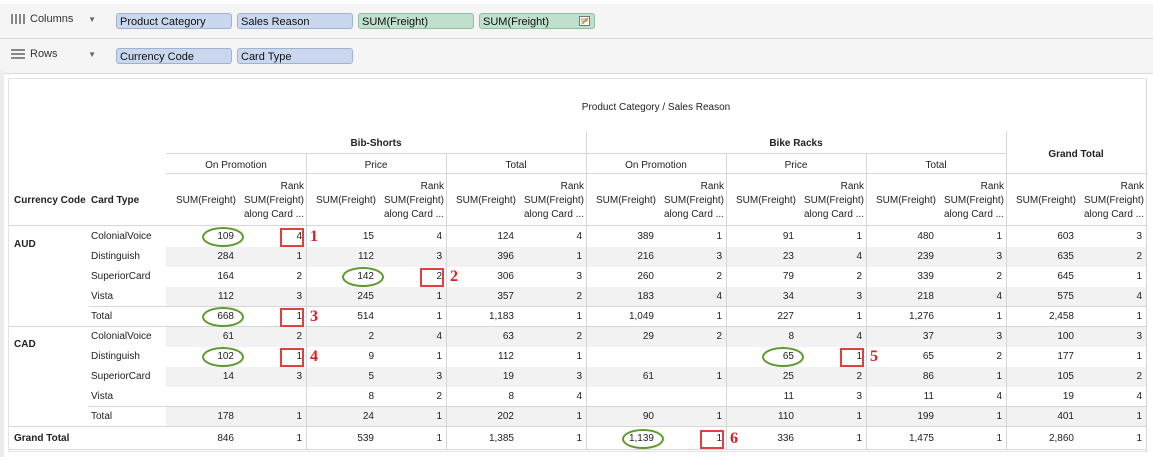 Image resolution: width=1153 pixels, height=457 pixels. I want to click on columns-dropdown-icon: ▼, so click(92, 19).